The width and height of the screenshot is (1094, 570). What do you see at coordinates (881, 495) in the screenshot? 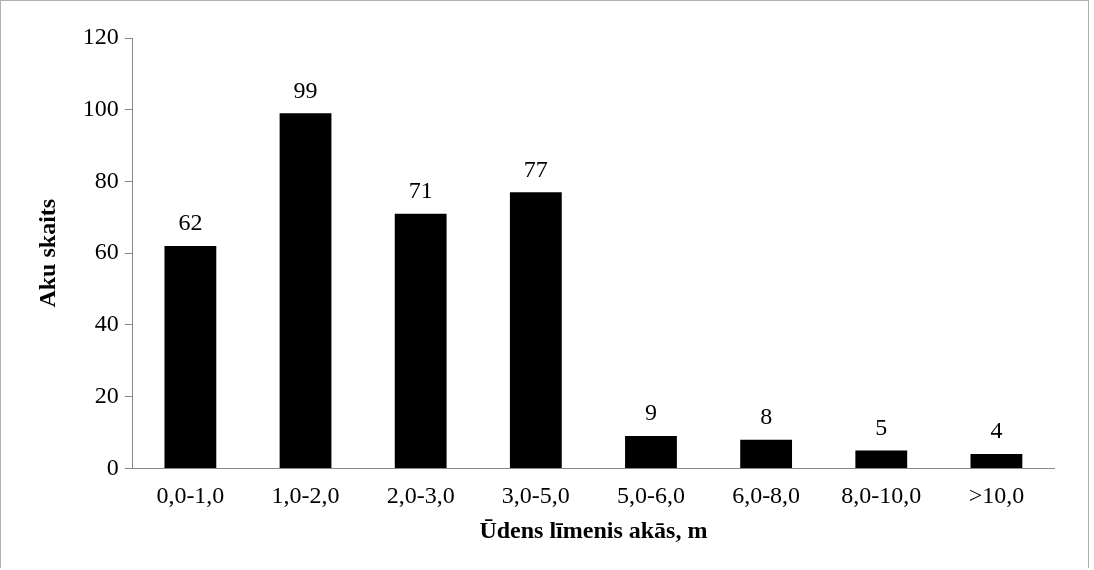
I see `x-tick-label: 8,0-10,0` at bounding box center [881, 495].